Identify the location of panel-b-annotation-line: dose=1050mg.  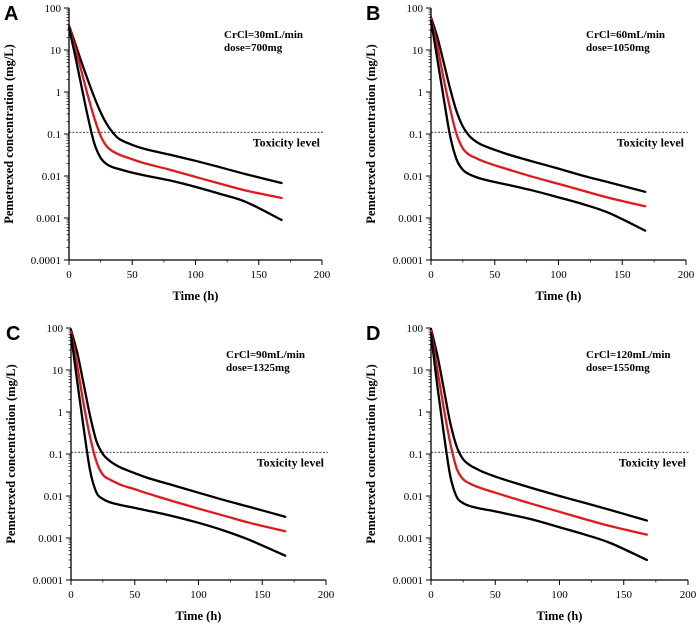
(618, 48).